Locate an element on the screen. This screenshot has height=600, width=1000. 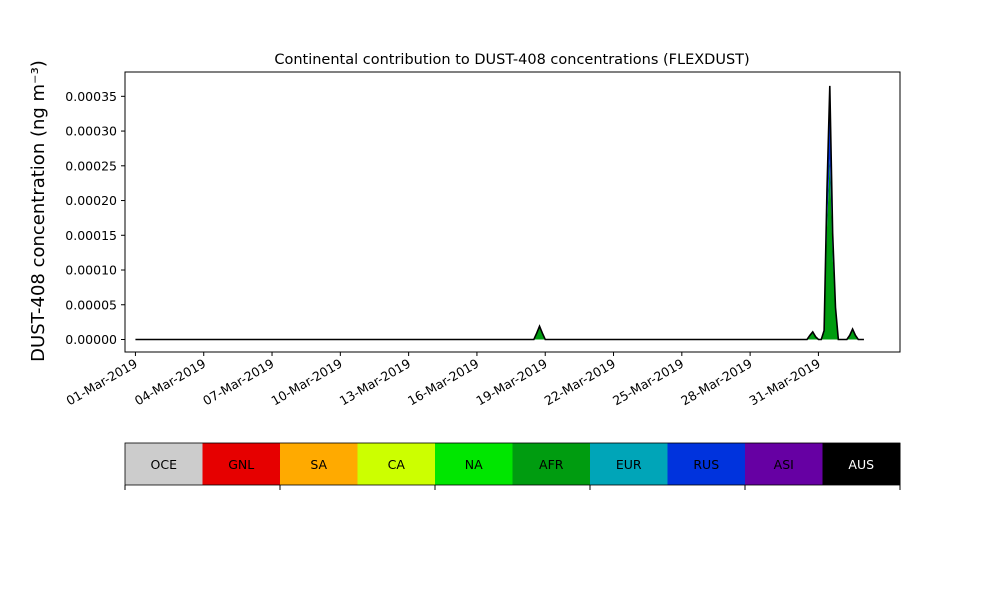
legend-label-na: NA is located at coordinates (474, 464).